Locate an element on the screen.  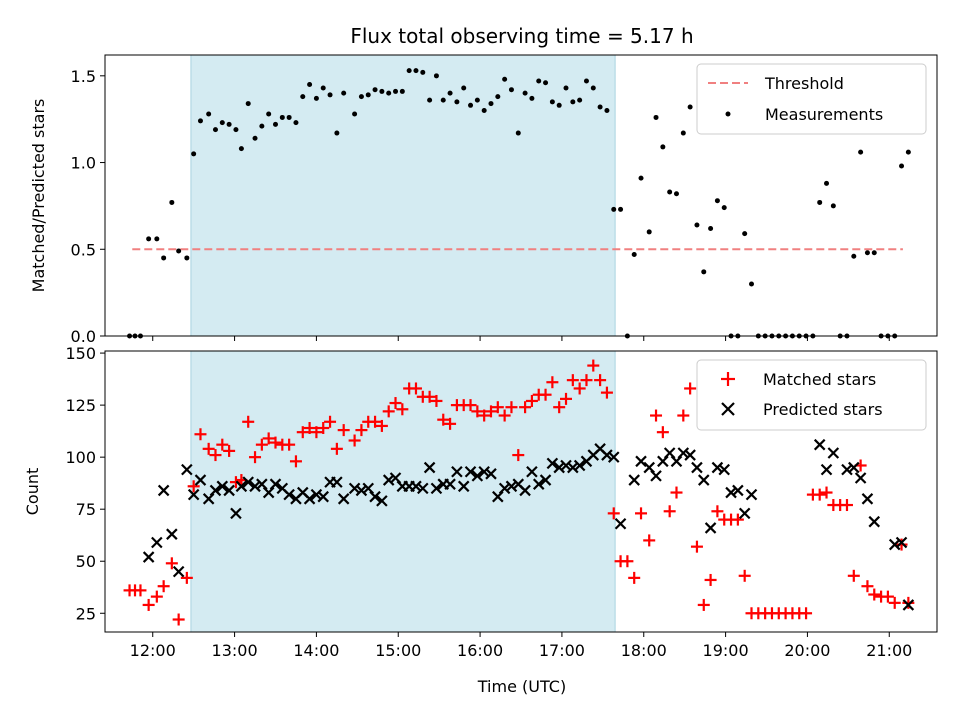
x-tick-label: 17:00 is located at coordinates (562, 650).